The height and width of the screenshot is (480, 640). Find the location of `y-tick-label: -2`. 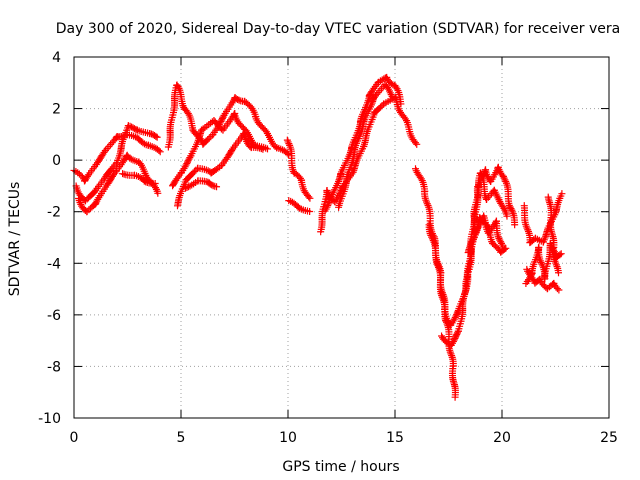

y-tick-label: -2 is located at coordinates (54, 213).